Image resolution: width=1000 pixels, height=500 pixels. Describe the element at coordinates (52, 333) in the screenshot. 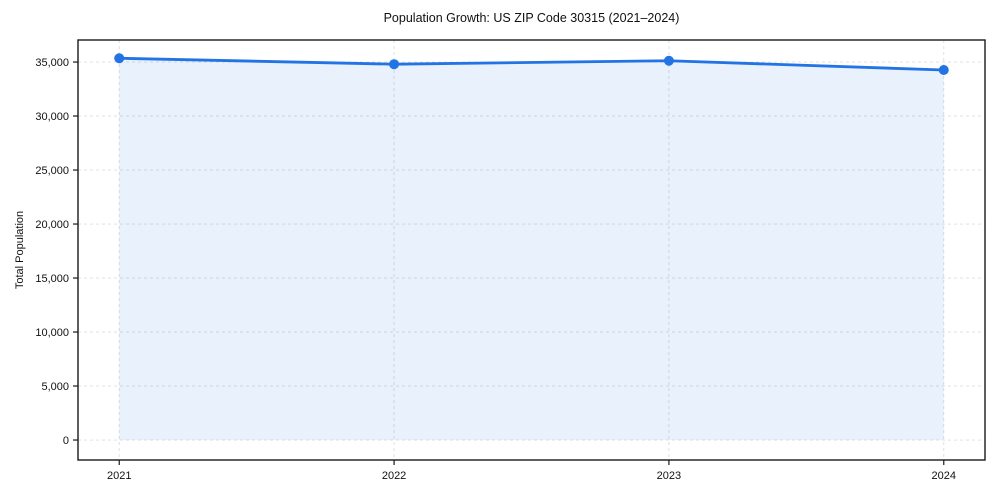

I see `y-tick-label: 10,000` at that location.